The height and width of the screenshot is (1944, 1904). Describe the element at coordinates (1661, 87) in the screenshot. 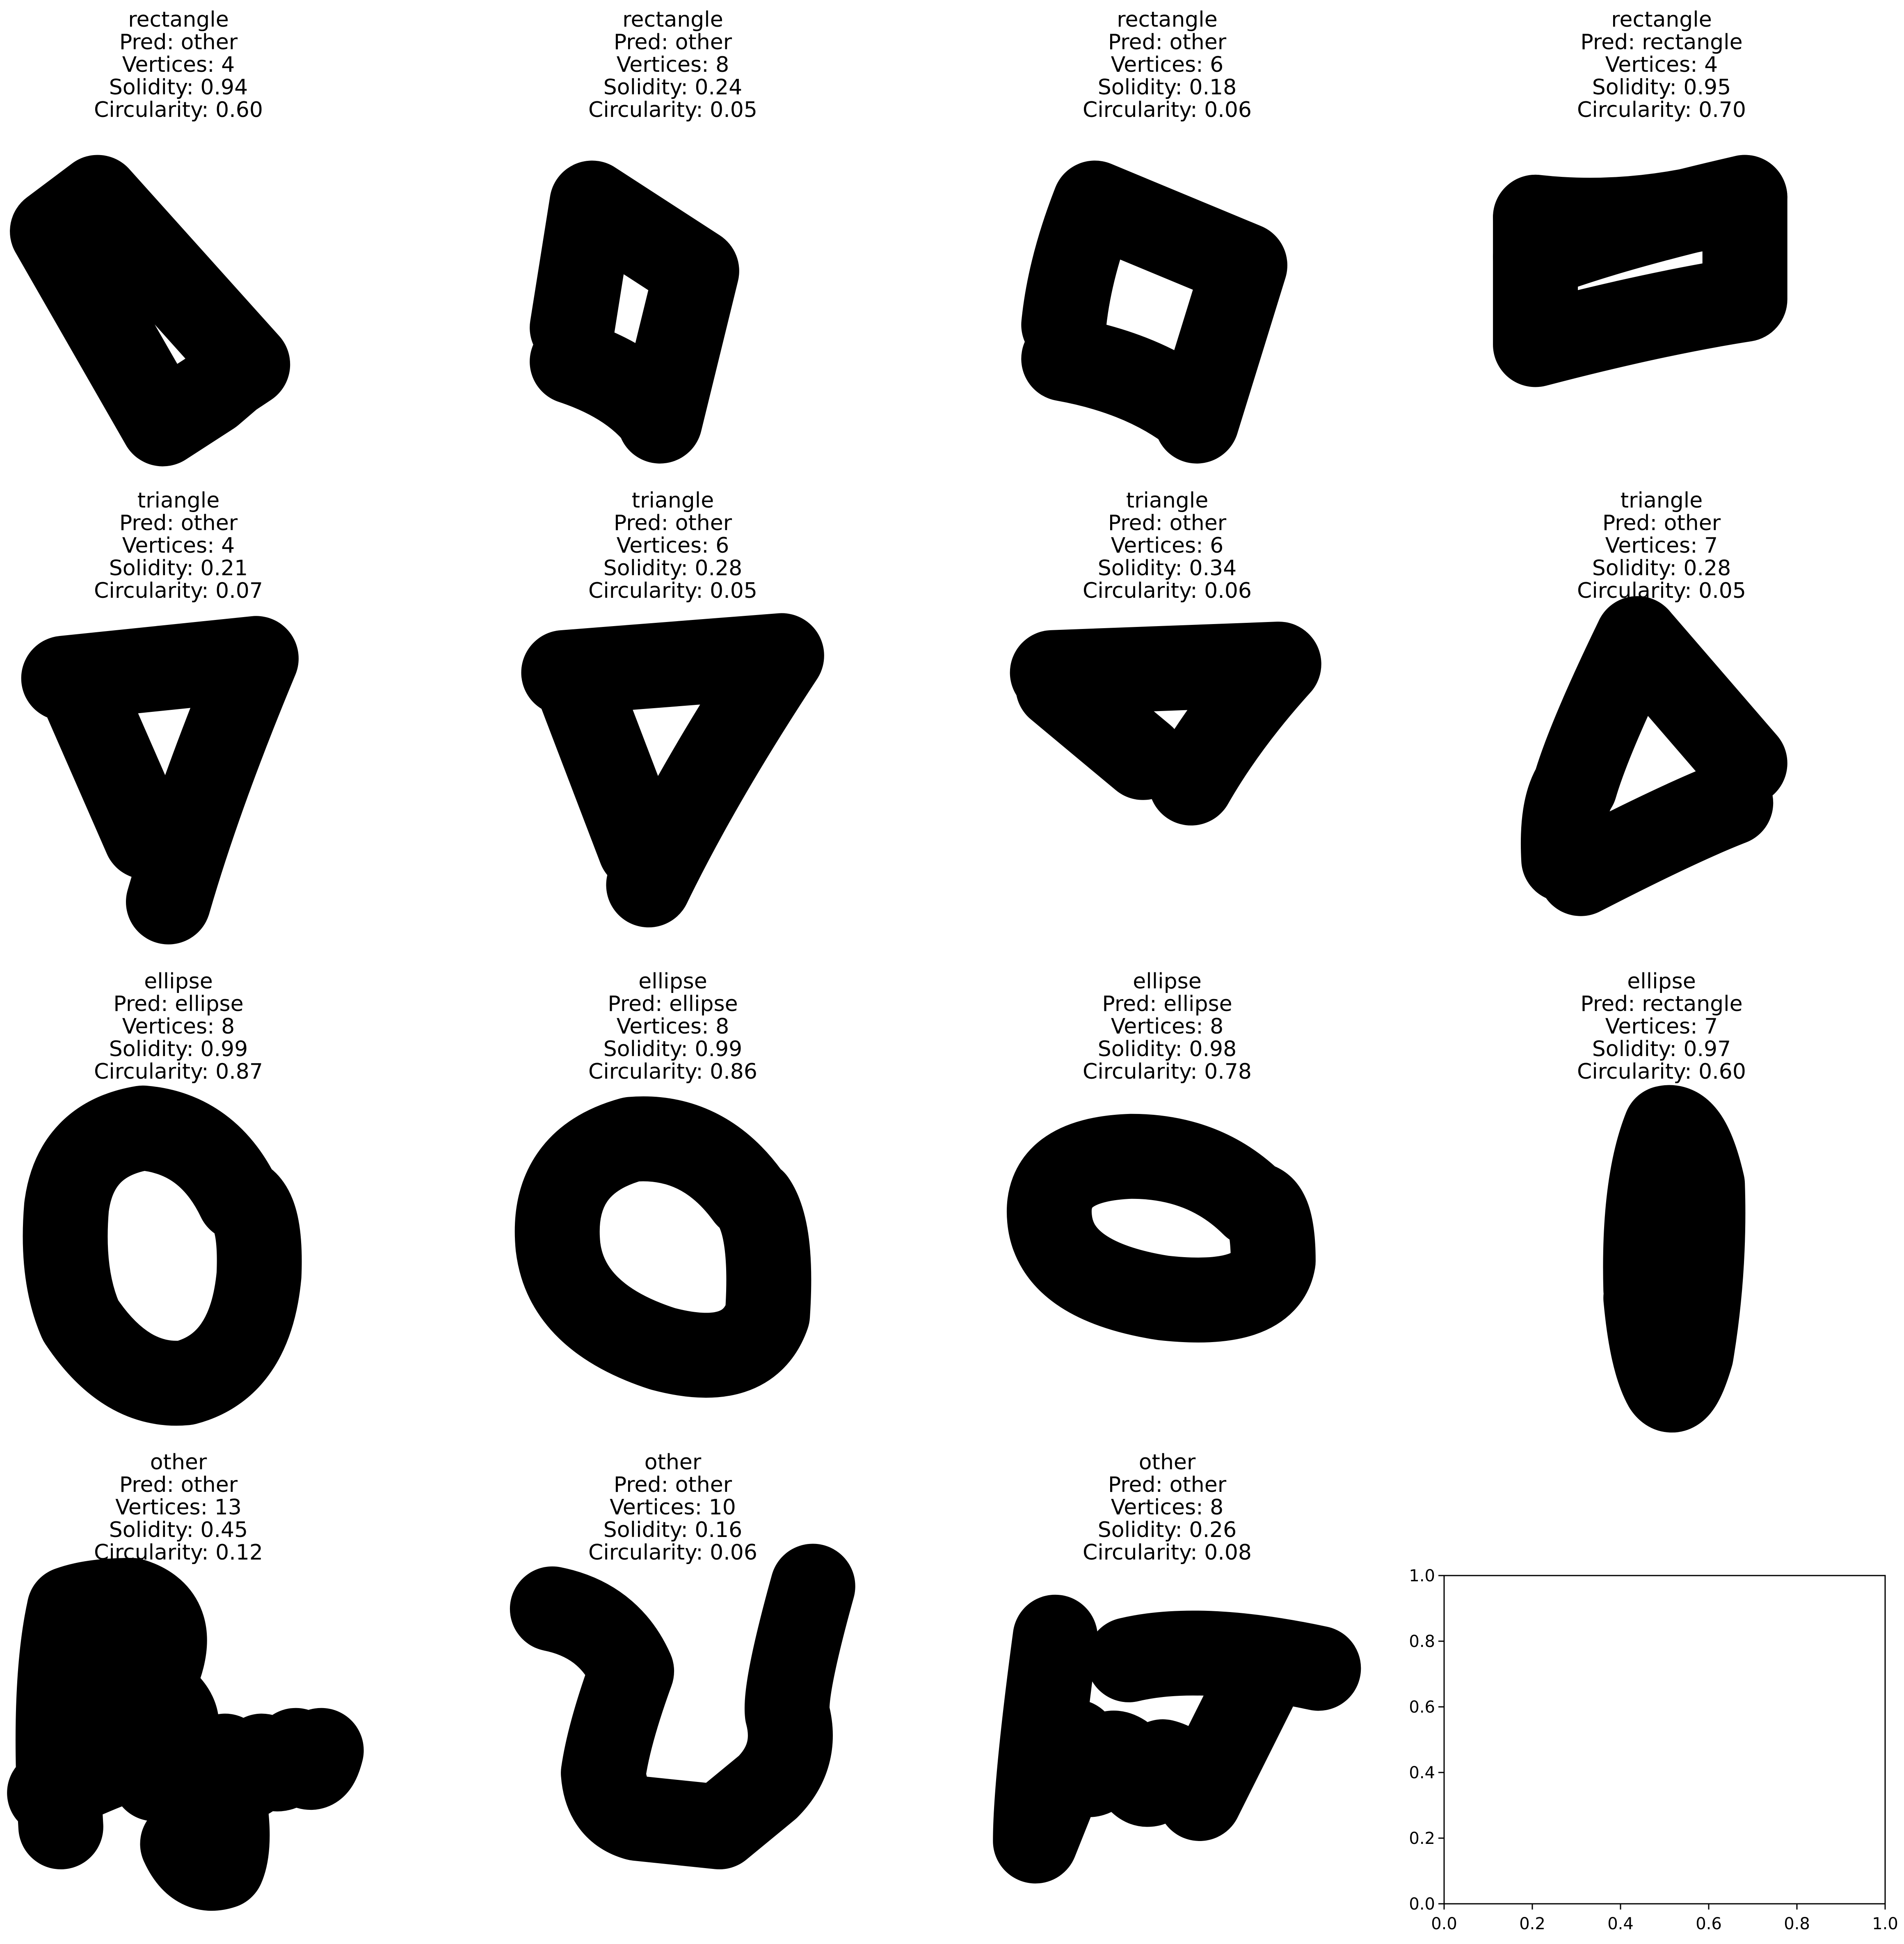

I see `panel-title-line: Solidity: 0.95` at that location.